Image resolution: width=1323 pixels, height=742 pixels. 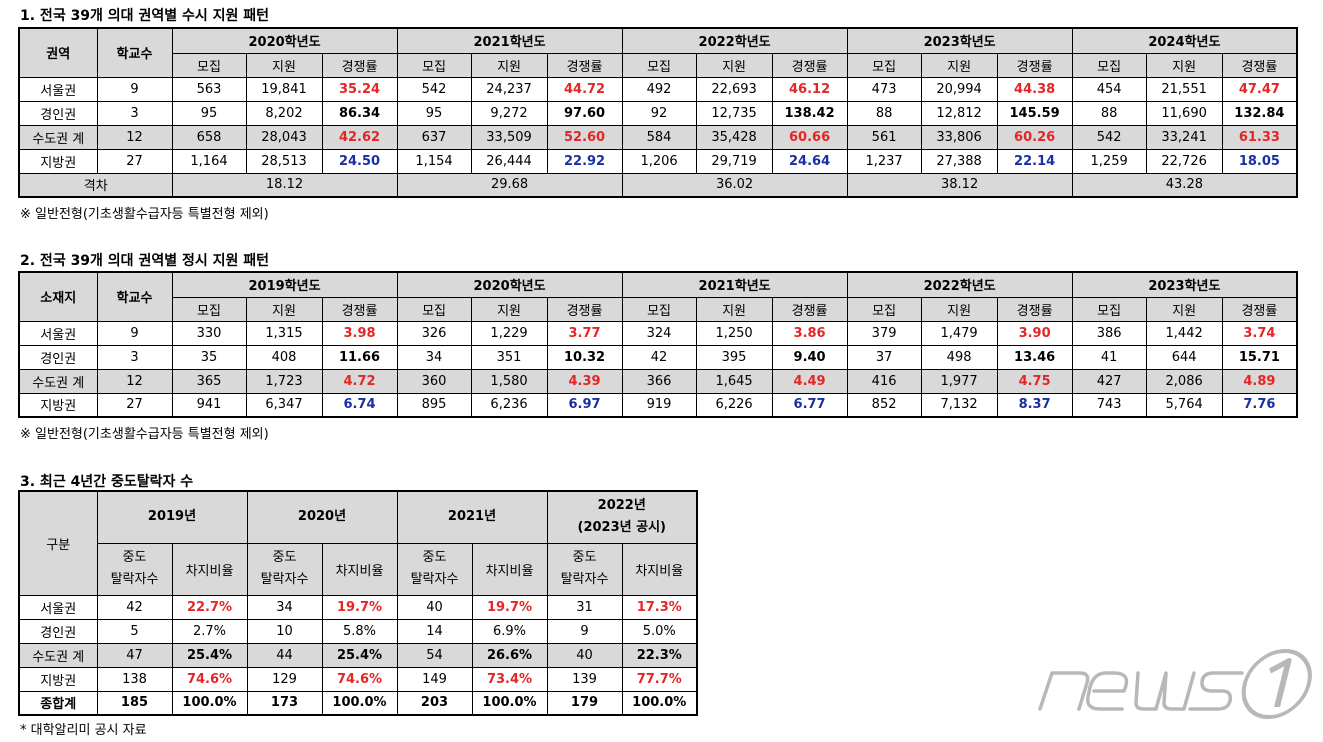 What do you see at coordinates (284, 655) in the screenshot?
I see `dropout-count-cell: 44` at bounding box center [284, 655].